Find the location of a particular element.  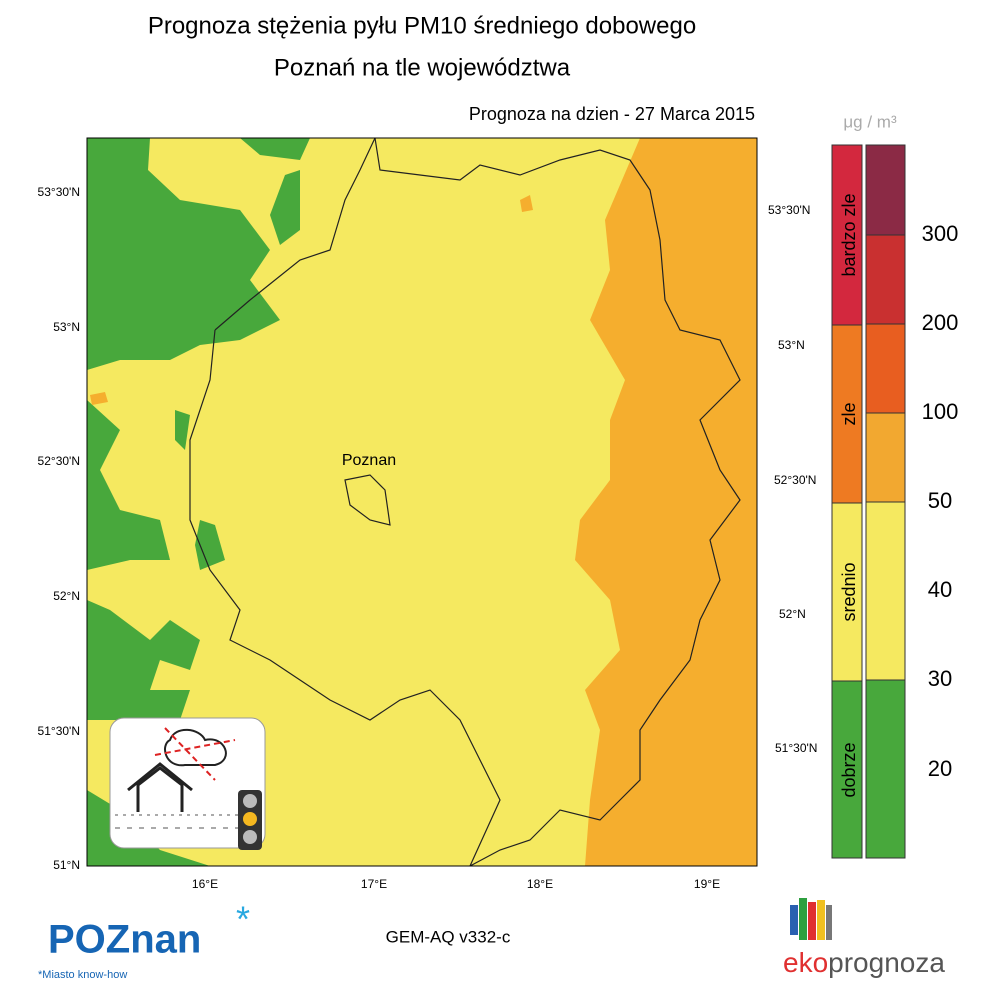

poznan-logo: POZnan is located at coordinates (124, 940).